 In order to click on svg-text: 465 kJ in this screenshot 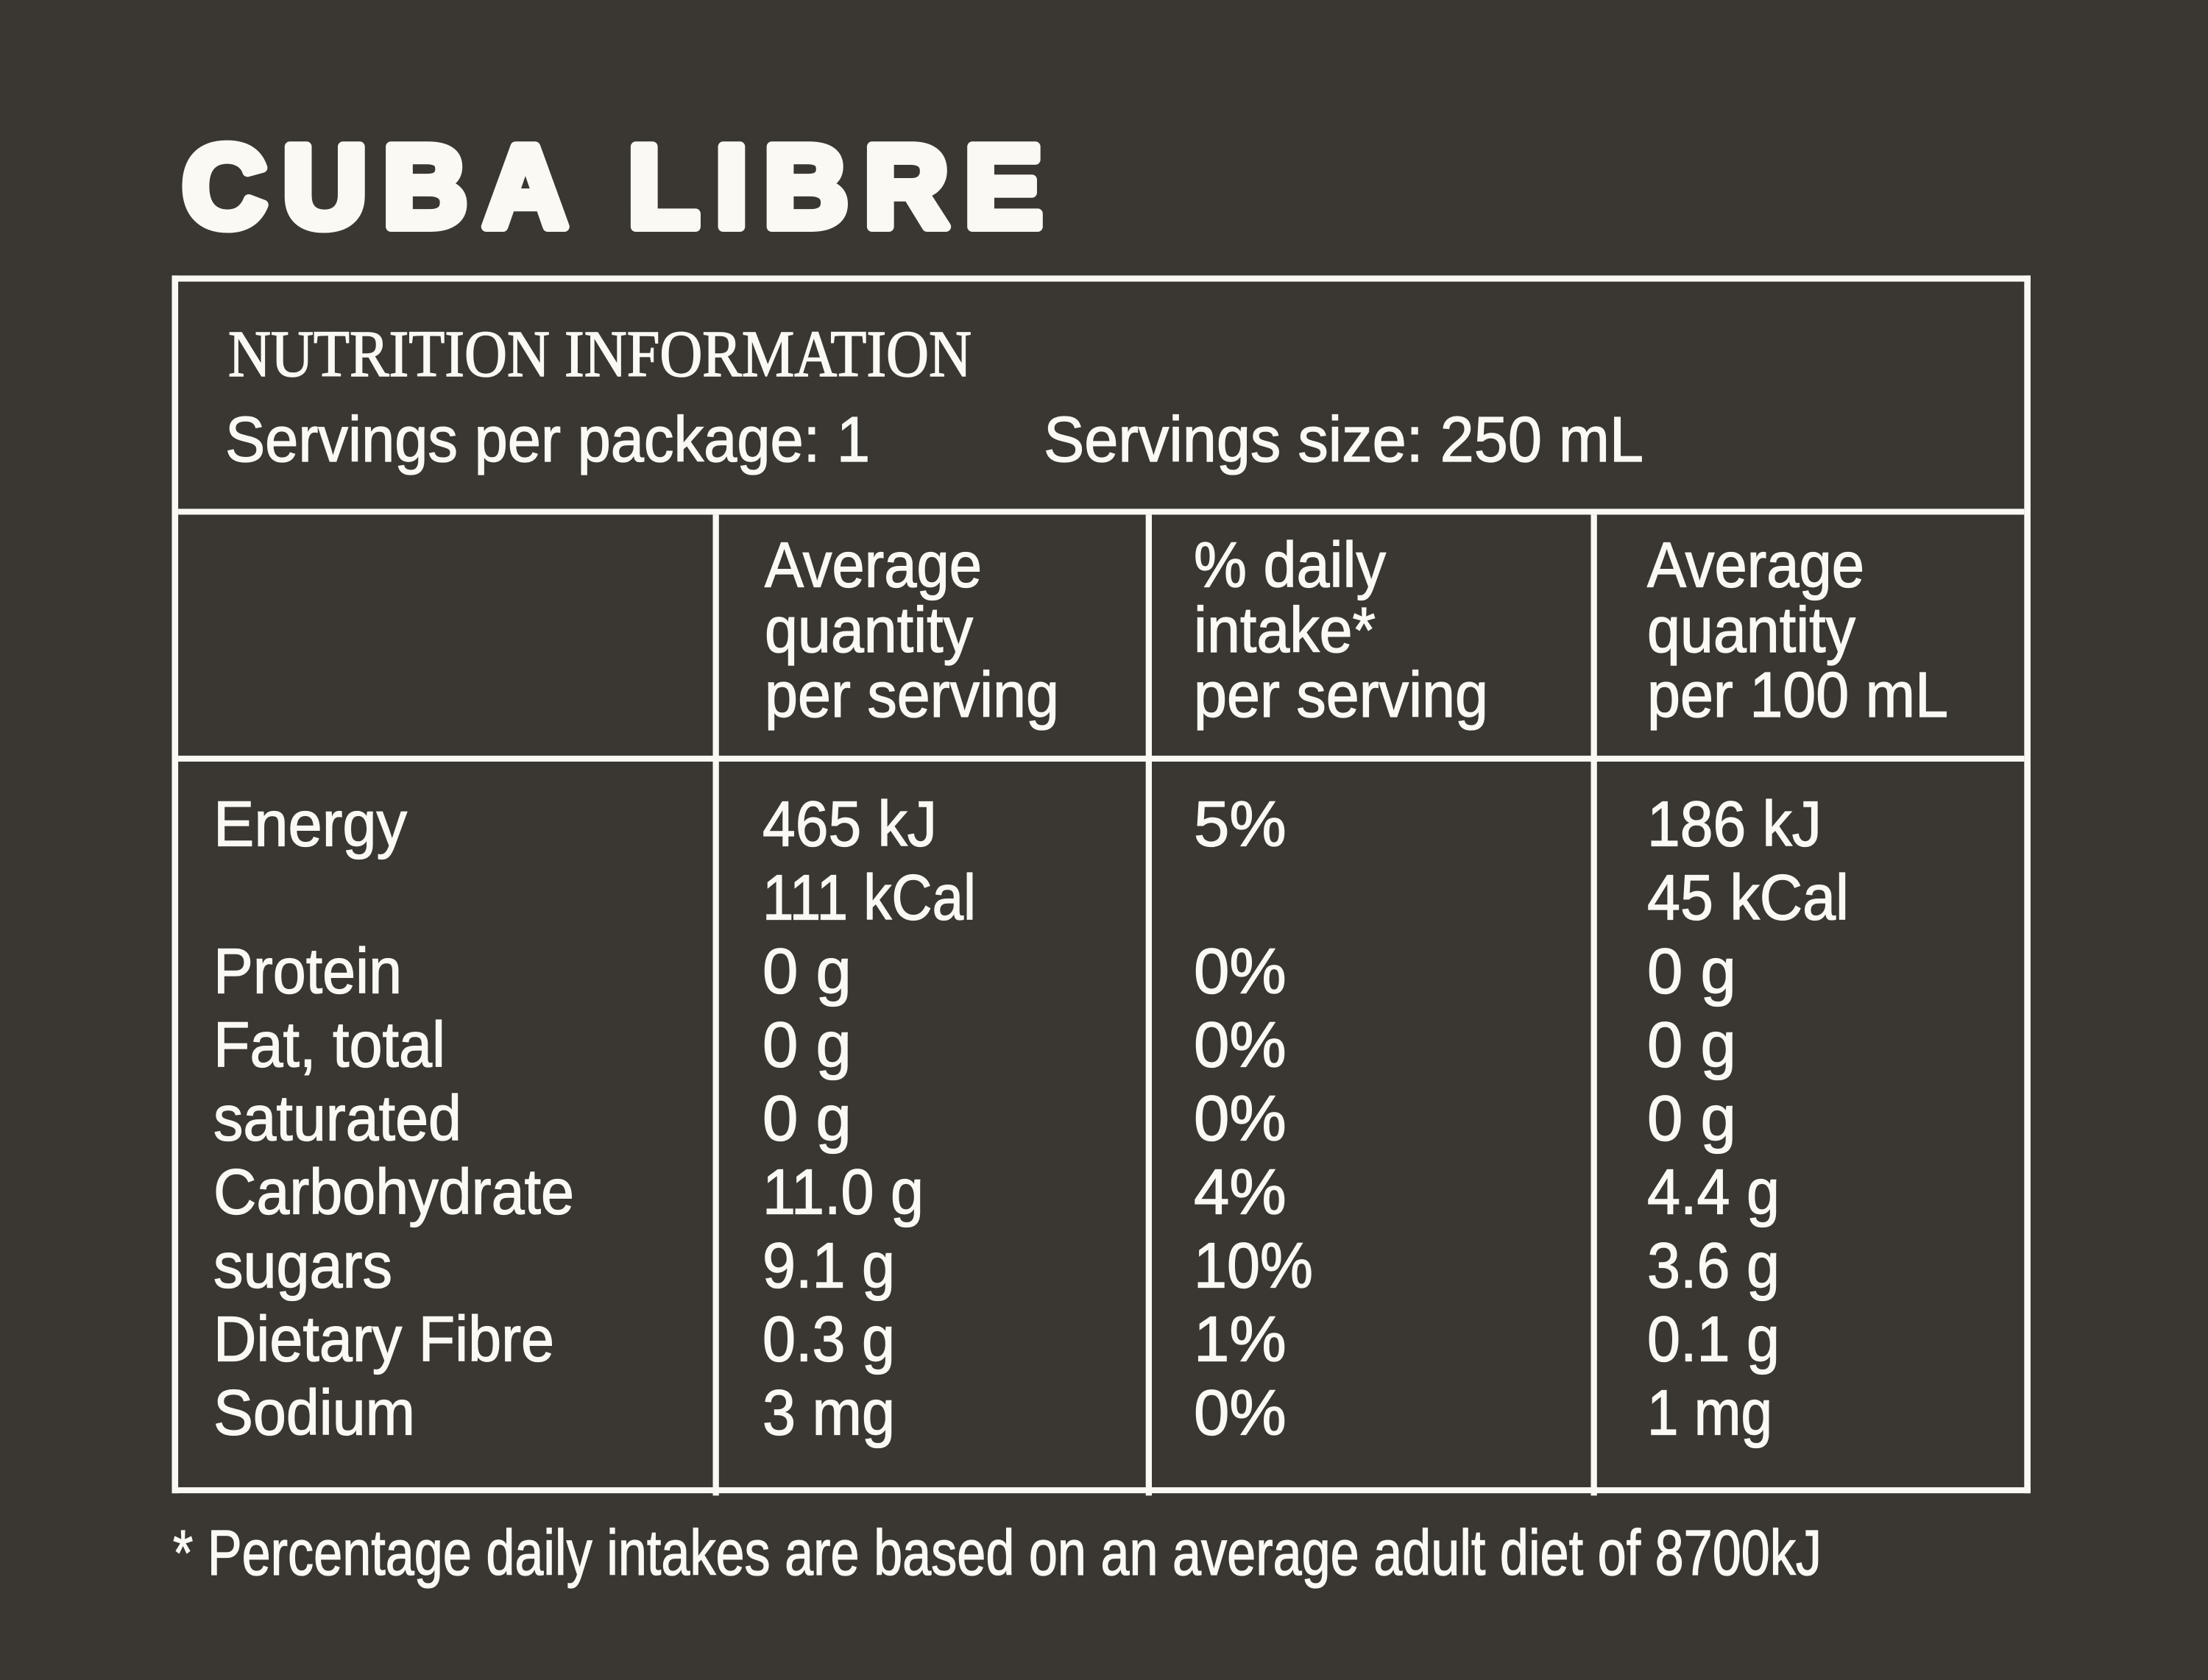, I will do `click(850, 824)`.